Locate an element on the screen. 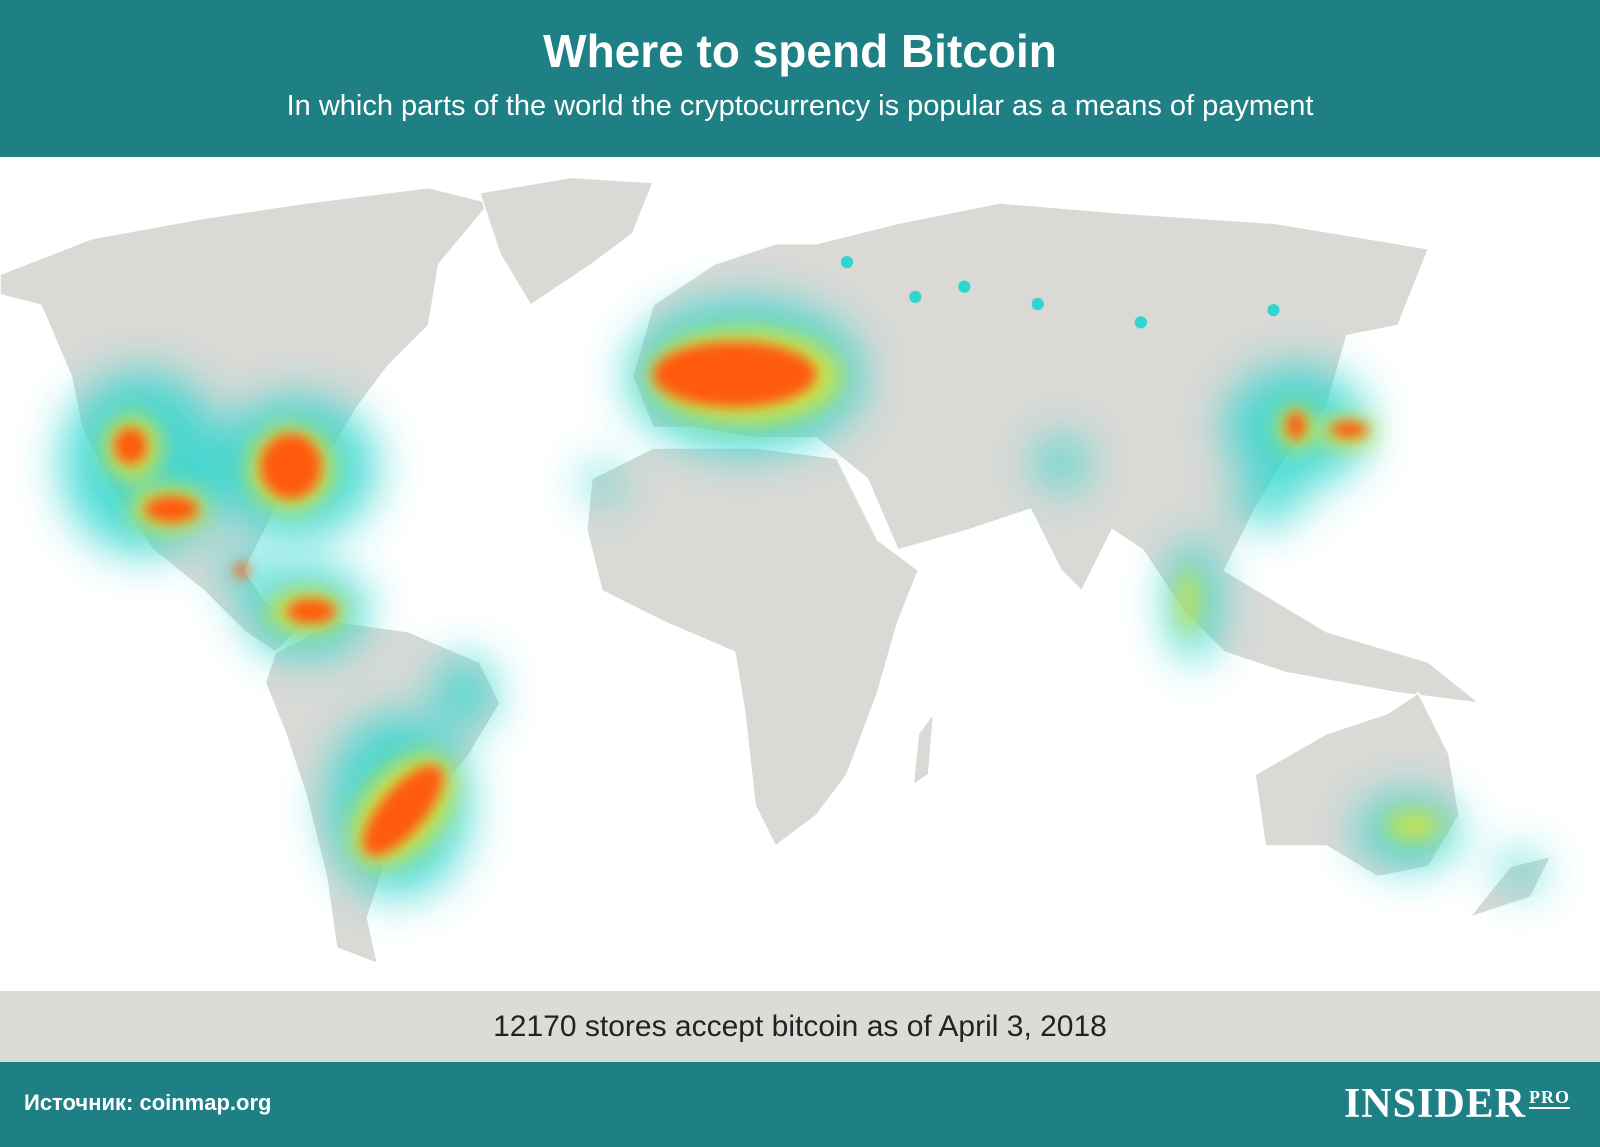 The image size is (1600, 1147). logo-suffix: PRO is located at coordinates (1549, 1098).